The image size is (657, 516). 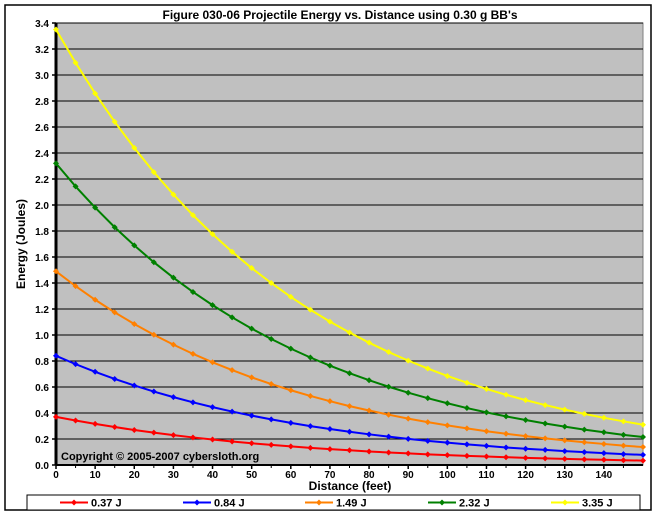 What do you see at coordinates (42, 232) in the screenshot?
I see `y-tick-label: 1.8` at bounding box center [42, 232].